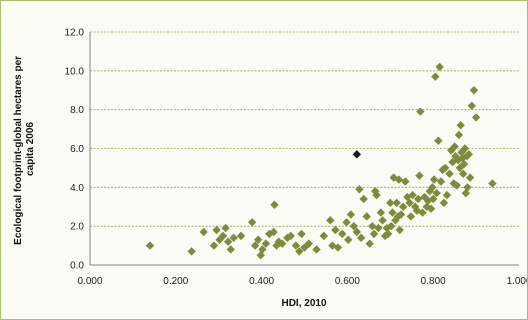 This screenshot has width=528, height=320. Describe the element at coordinates (357, 154) in the screenshot. I see `highlighted-data-point` at that location.